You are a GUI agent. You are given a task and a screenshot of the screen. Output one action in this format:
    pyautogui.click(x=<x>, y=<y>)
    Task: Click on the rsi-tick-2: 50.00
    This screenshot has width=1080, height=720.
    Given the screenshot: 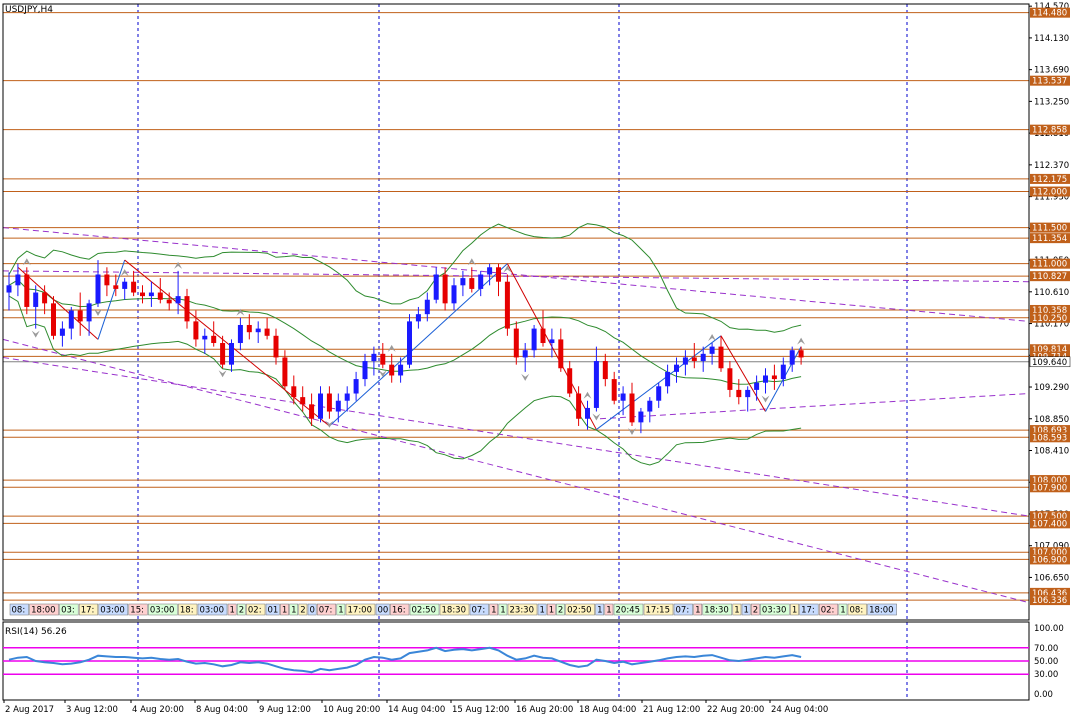 What is the action you would take?
    pyautogui.click(x=1046, y=662)
    